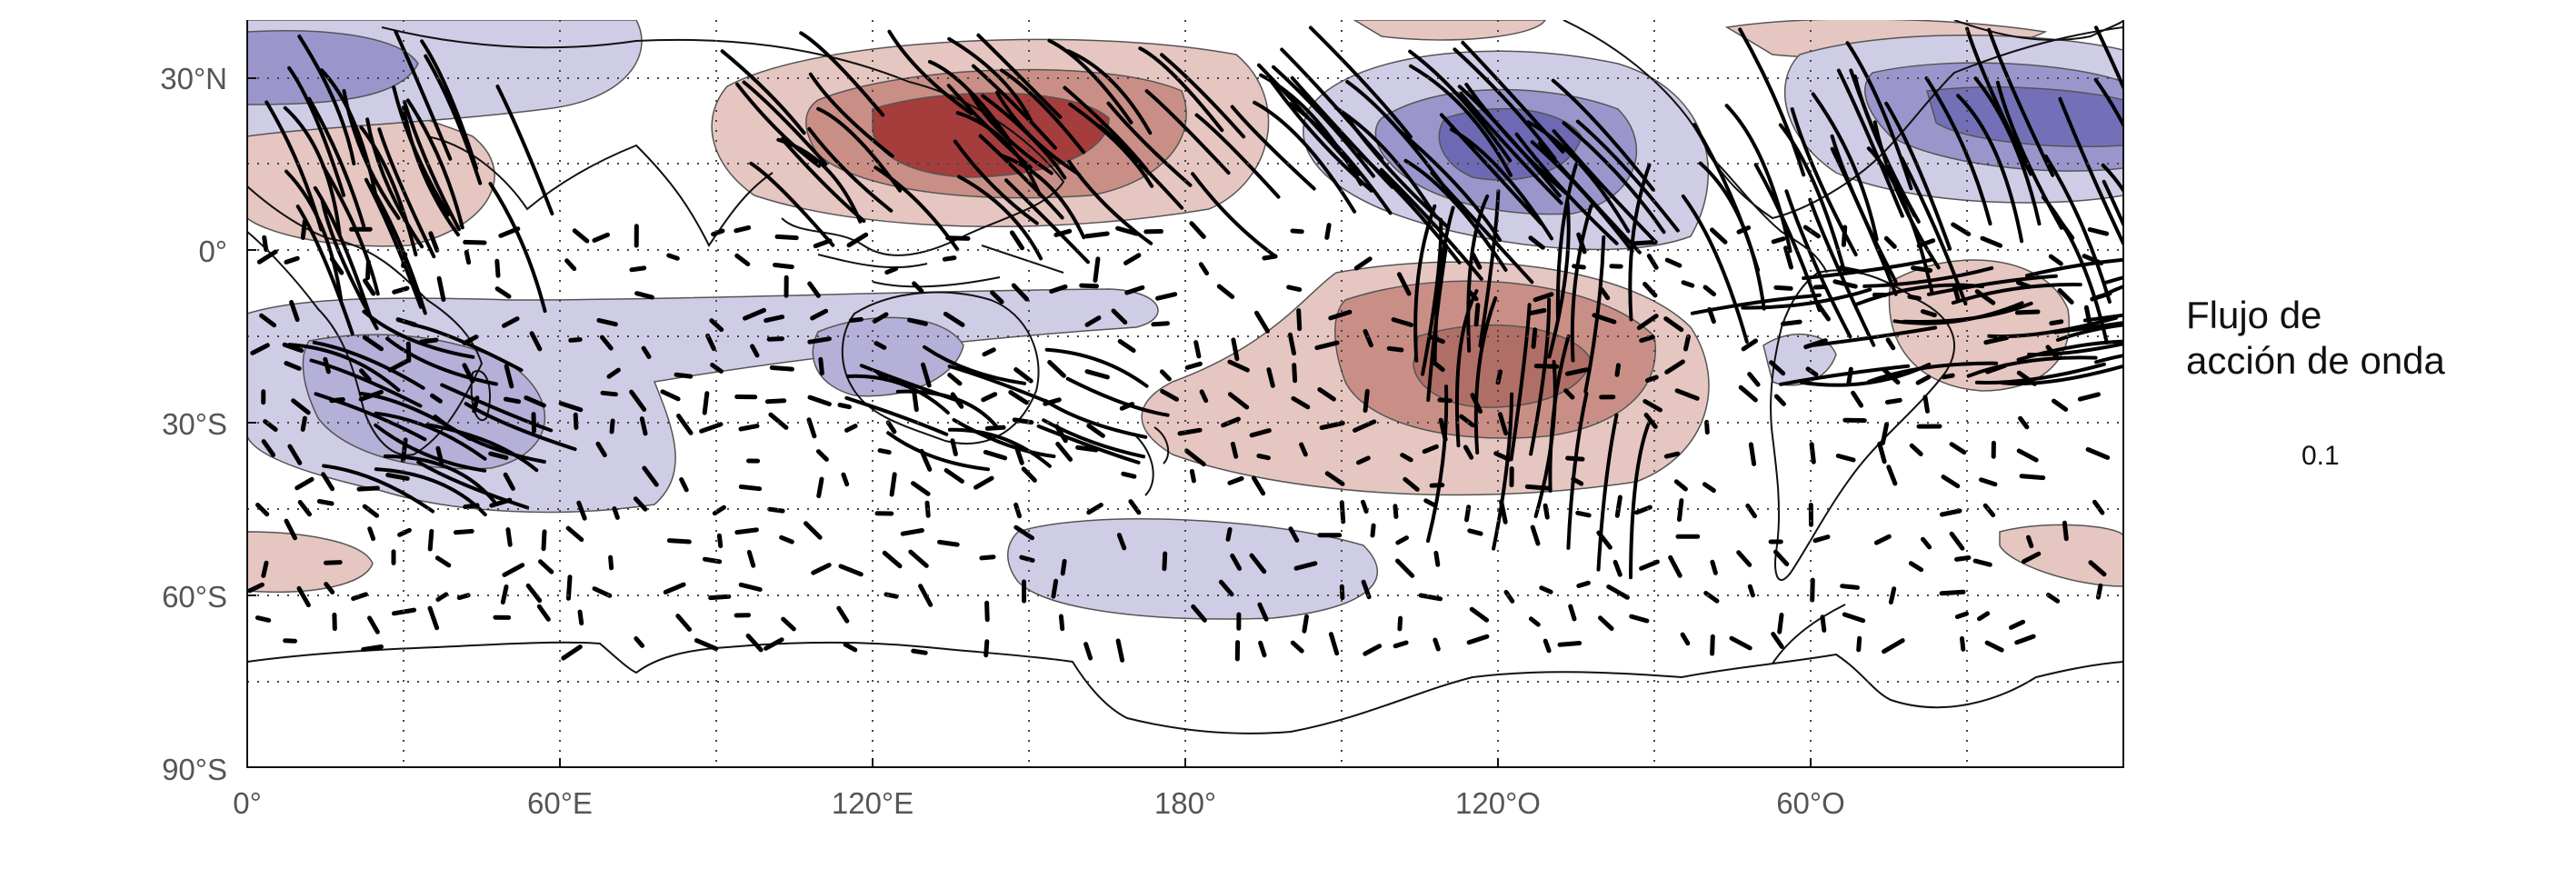  Describe the element at coordinates (2315, 338) in the screenshot. I see `legend-title: Flujo de acción de onda` at that location.